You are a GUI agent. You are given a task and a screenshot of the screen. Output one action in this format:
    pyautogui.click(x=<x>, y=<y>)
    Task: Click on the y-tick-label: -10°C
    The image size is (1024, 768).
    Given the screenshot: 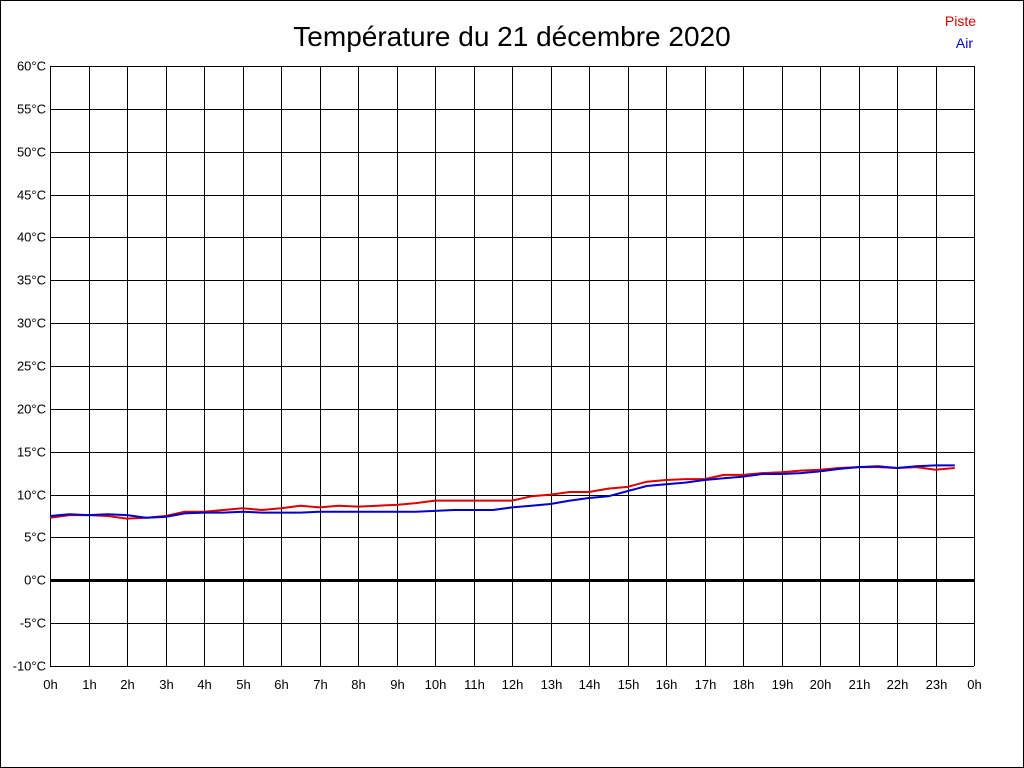 What is the action you would take?
    pyautogui.click(x=29, y=666)
    